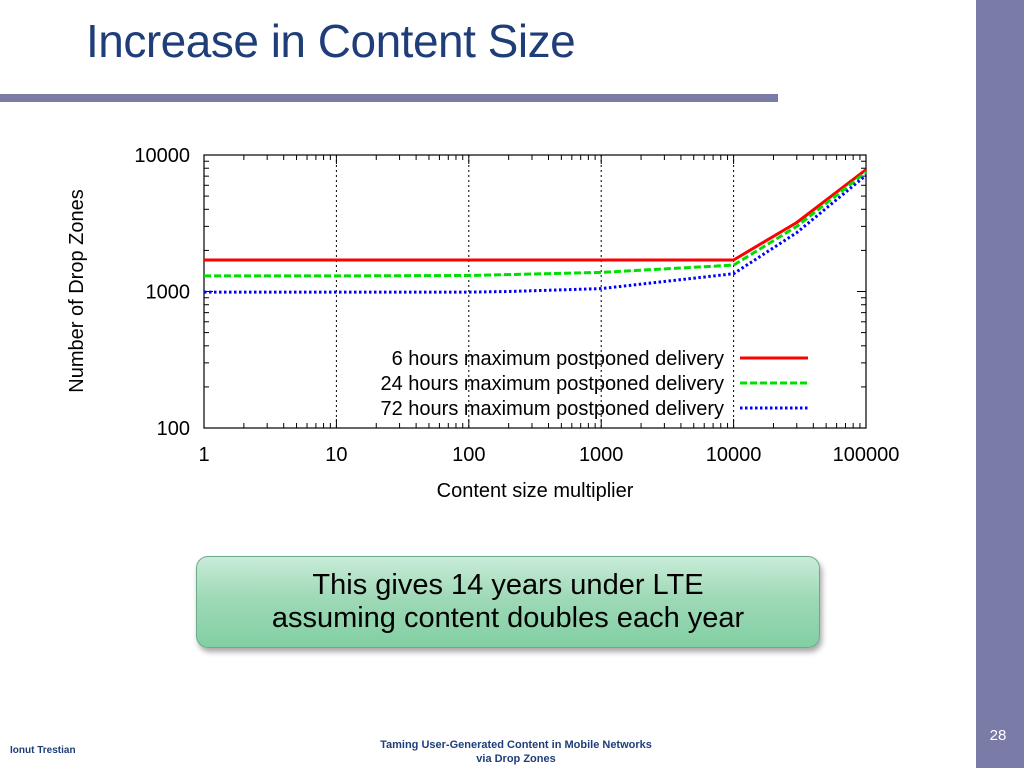 Image resolution: width=1024 pixels, height=768 pixels. I want to click on legend-label-3: 72 hours maximum postponed delivery, so click(552, 409).